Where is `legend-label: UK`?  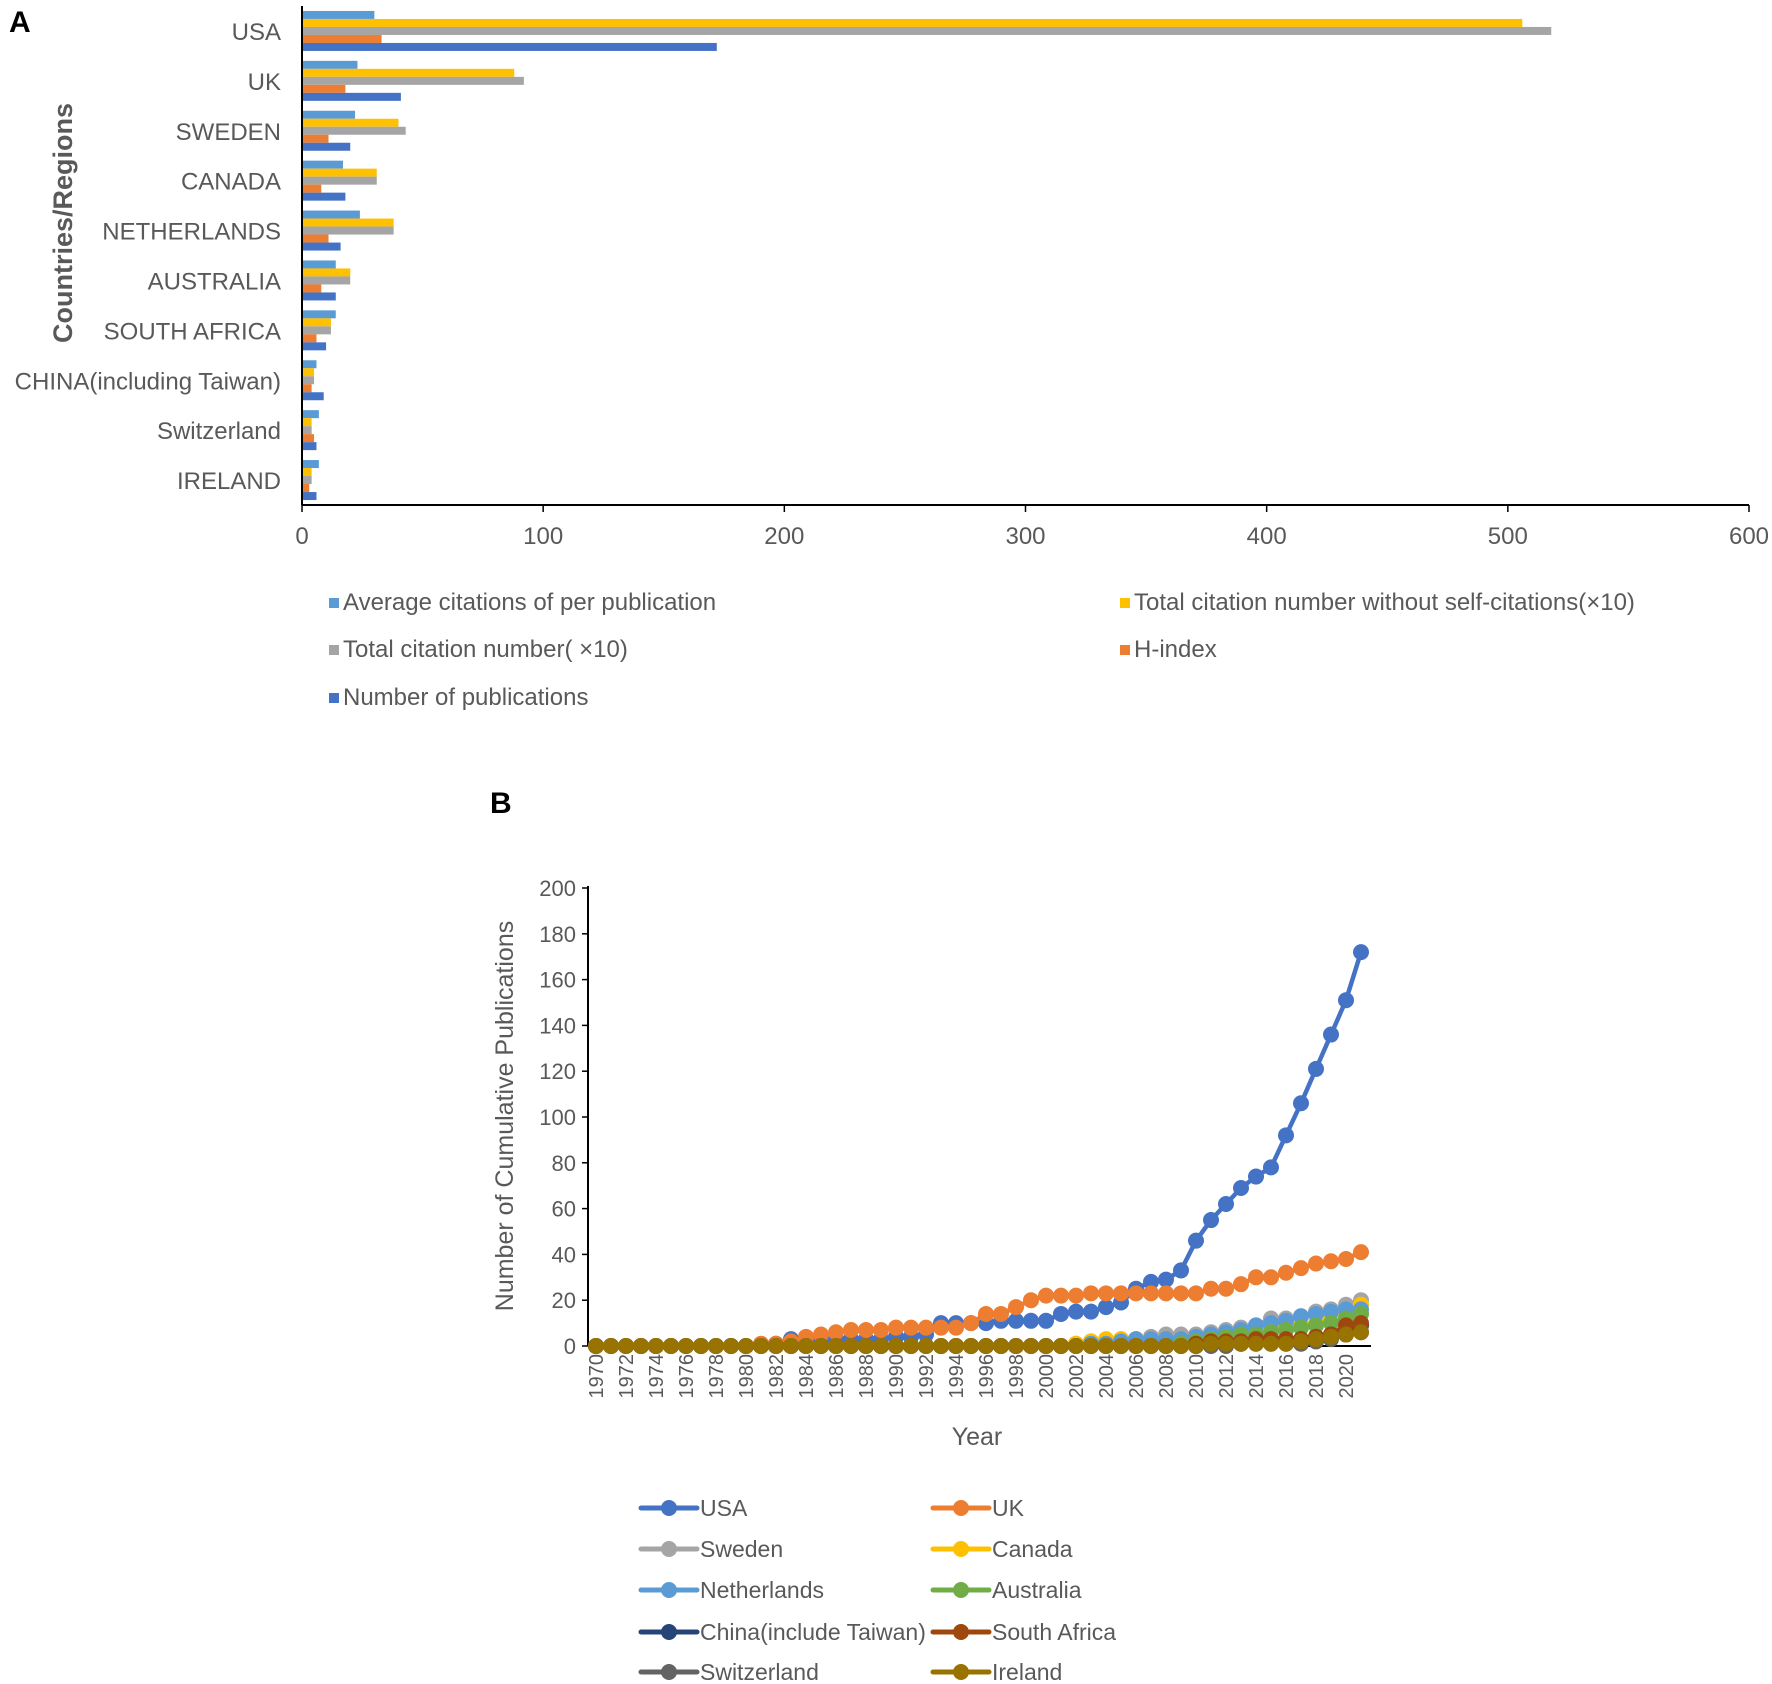
legend-label: UK is located at coordinates (1008, 1508).